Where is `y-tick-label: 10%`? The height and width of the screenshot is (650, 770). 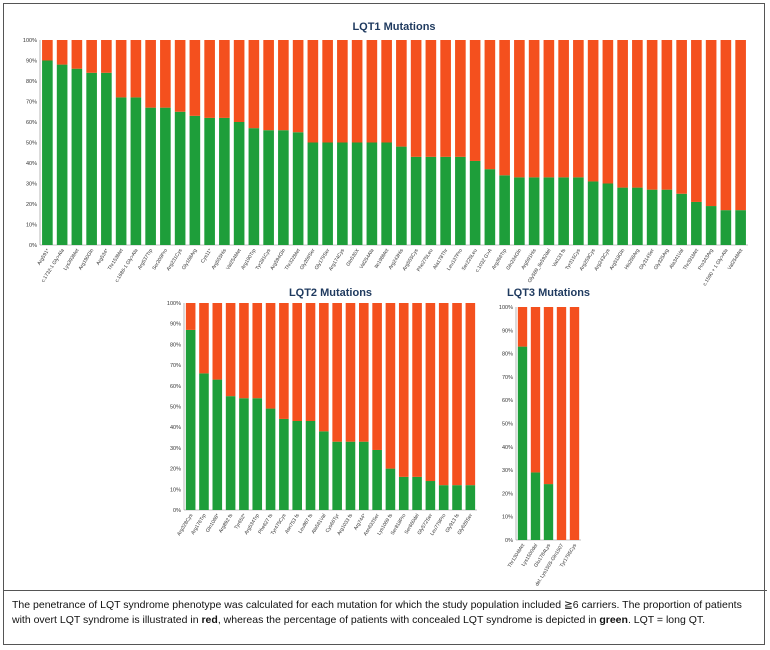 y-tick-label: 10% is located at coordinates (175, 490).